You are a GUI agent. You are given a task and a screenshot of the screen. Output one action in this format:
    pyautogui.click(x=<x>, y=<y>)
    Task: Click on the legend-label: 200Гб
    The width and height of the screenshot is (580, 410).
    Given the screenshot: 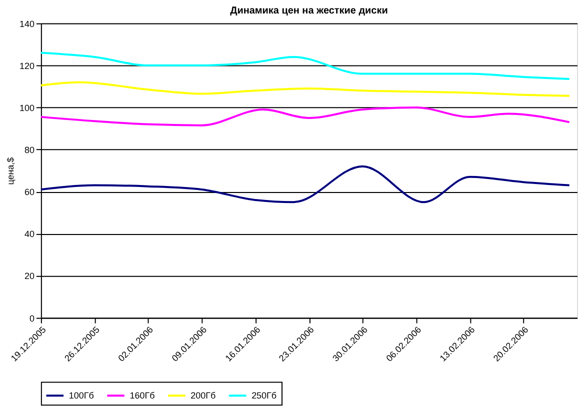 What is the action you would take?
    pyautogui.click(x=203, y=395)
    